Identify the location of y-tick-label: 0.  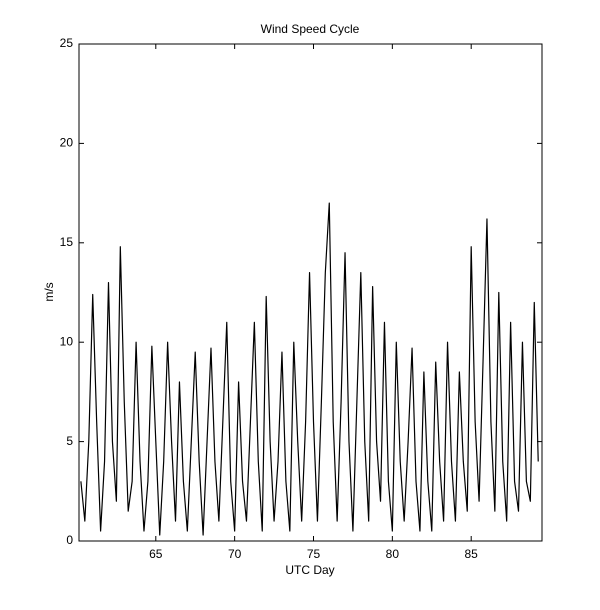
(69, 540).